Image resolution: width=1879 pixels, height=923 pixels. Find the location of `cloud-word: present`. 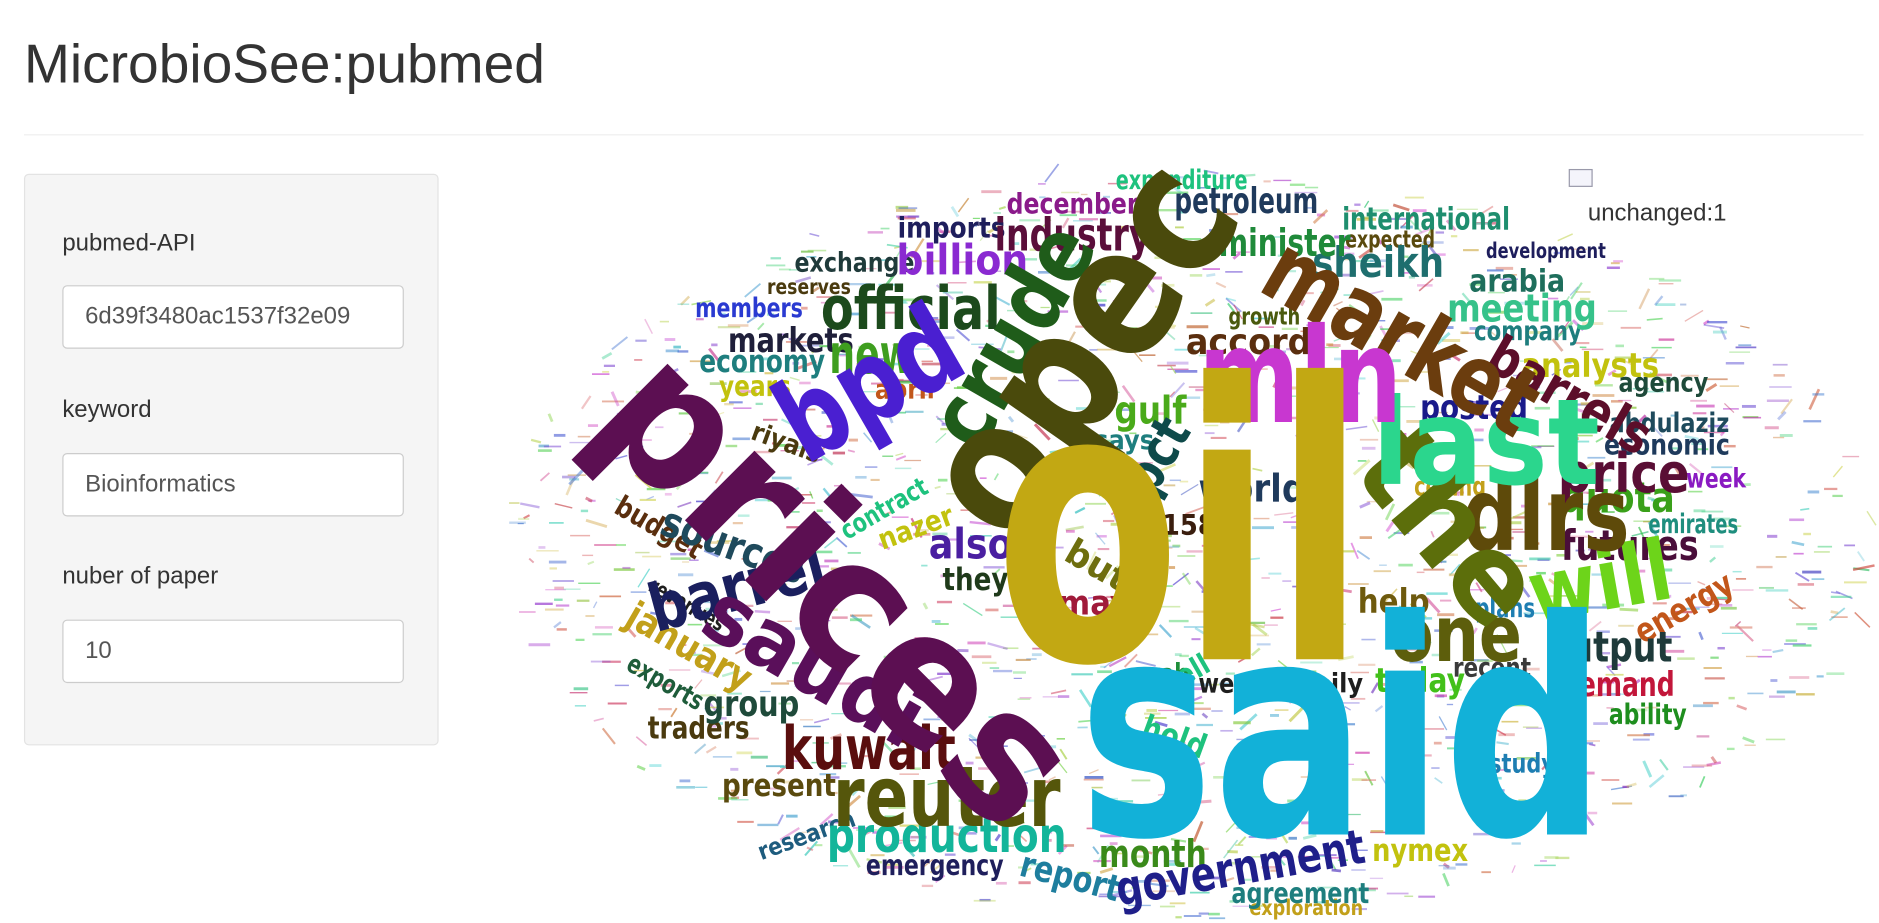

cloud-word: present is located at coordinates (779, 786).